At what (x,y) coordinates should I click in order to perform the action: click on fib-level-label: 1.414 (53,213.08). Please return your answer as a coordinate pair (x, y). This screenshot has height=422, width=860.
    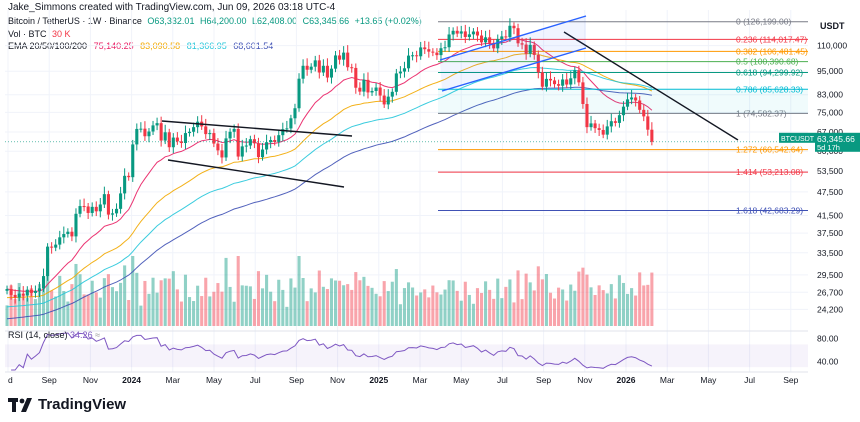
    Looking at the image, I should click on (769, 172).